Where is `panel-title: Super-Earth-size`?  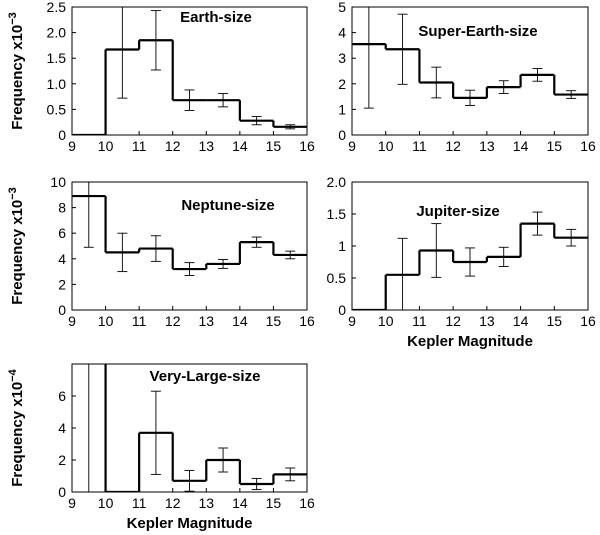 panel-title: Super-Earth-size is located at coordinates (477, 31).